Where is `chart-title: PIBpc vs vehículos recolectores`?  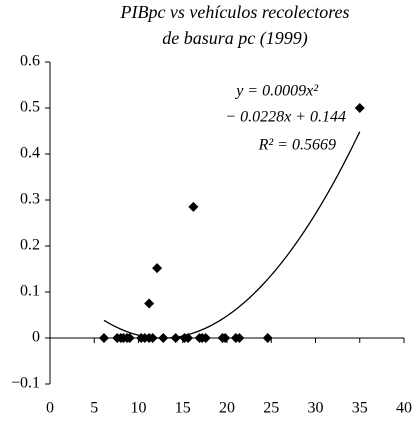
chart-title: PIBpc vs vehículos recolectores is located at coordinates (234, 12).